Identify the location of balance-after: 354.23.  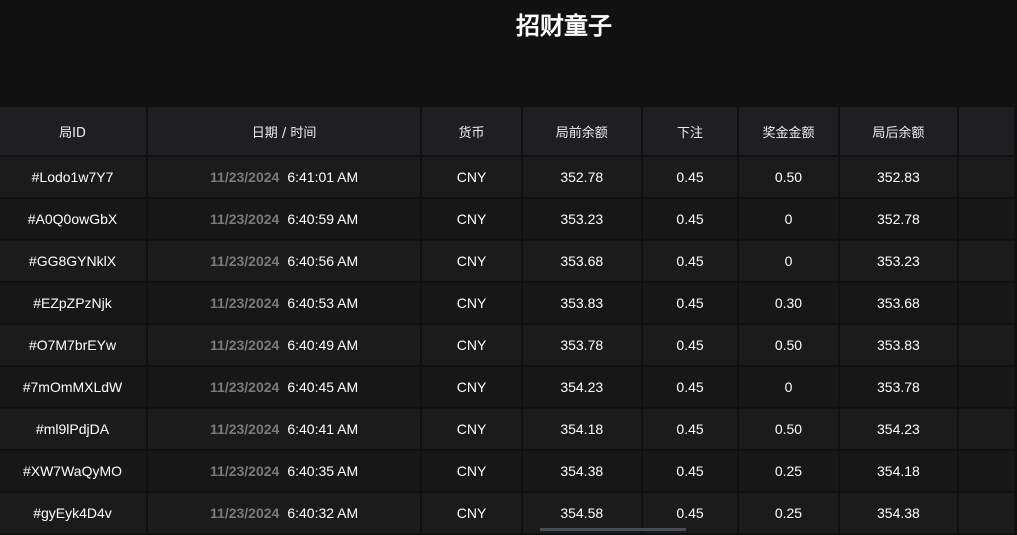
(899, 429).